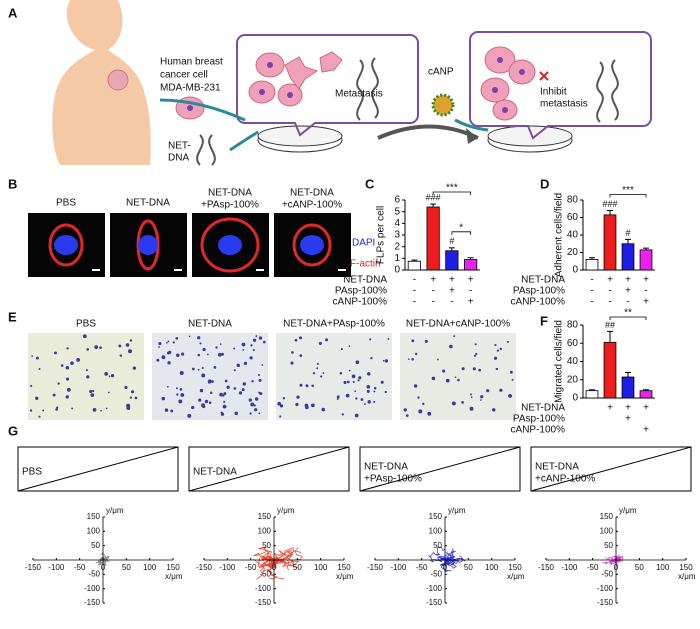 Image resolution: width=700 pixels, height=629 pixels. What do you see at coordinates (516, 576) in the screenshot?
I see `x-axis-label: x/μm` at bounding box center [516, 576].